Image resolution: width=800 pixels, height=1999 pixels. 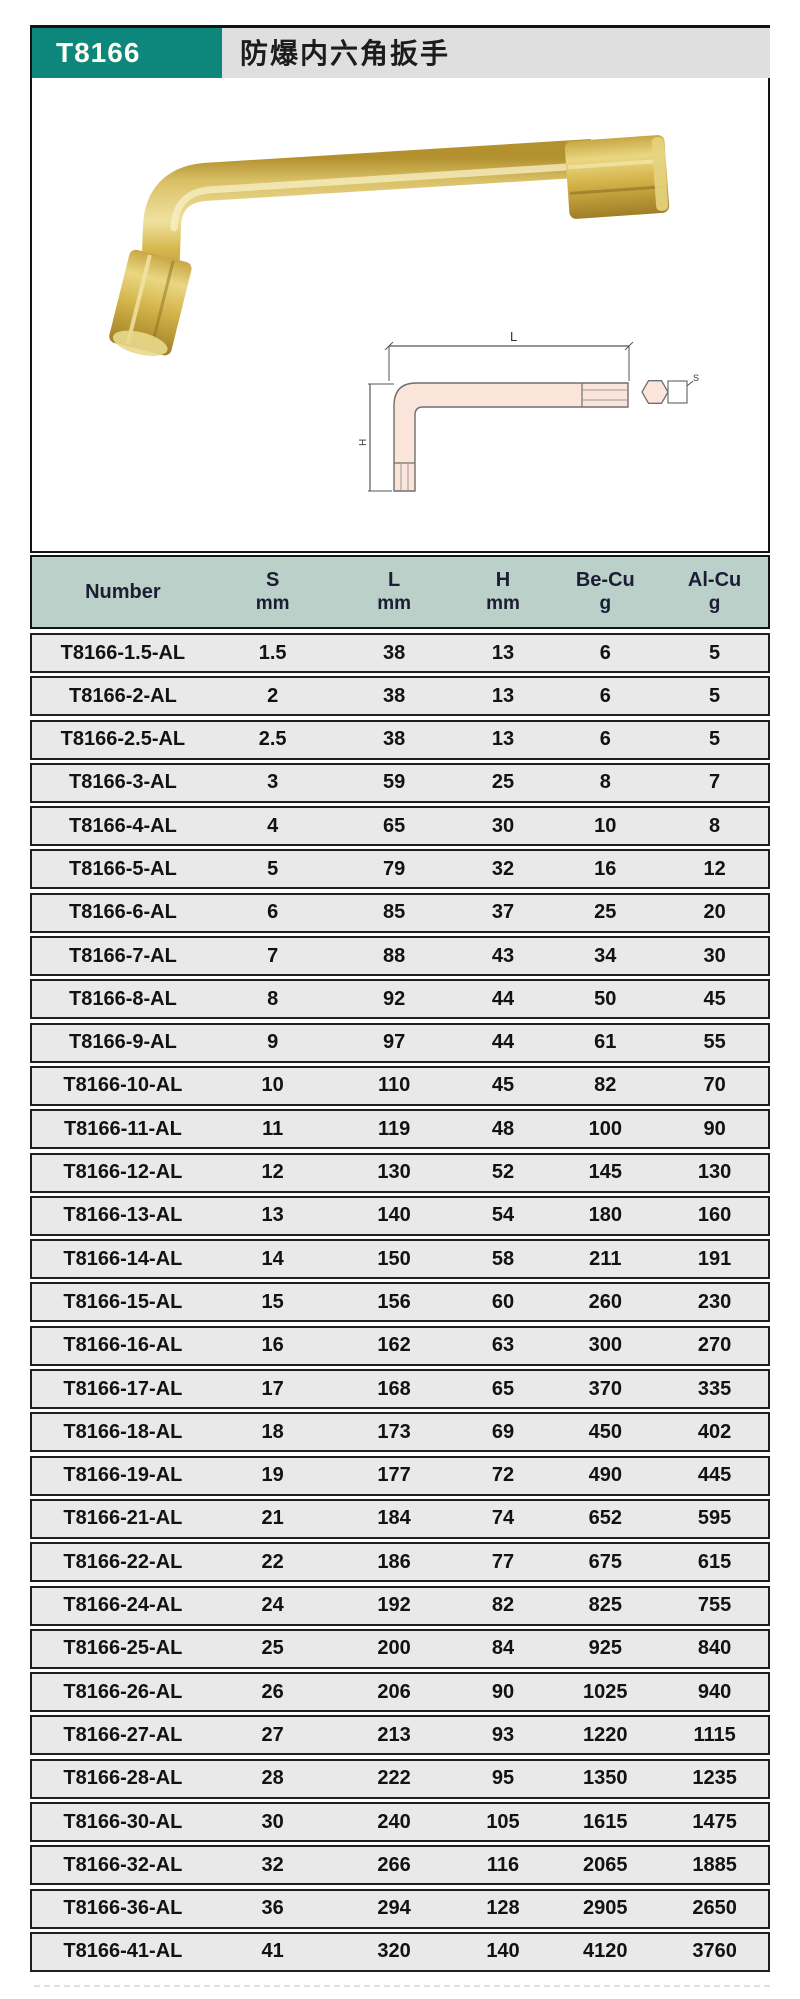 What do you see at coordinates (605, 1864) in the screenshot?
I see `cell-becu: 2065` at bounding box center [605, 1864].